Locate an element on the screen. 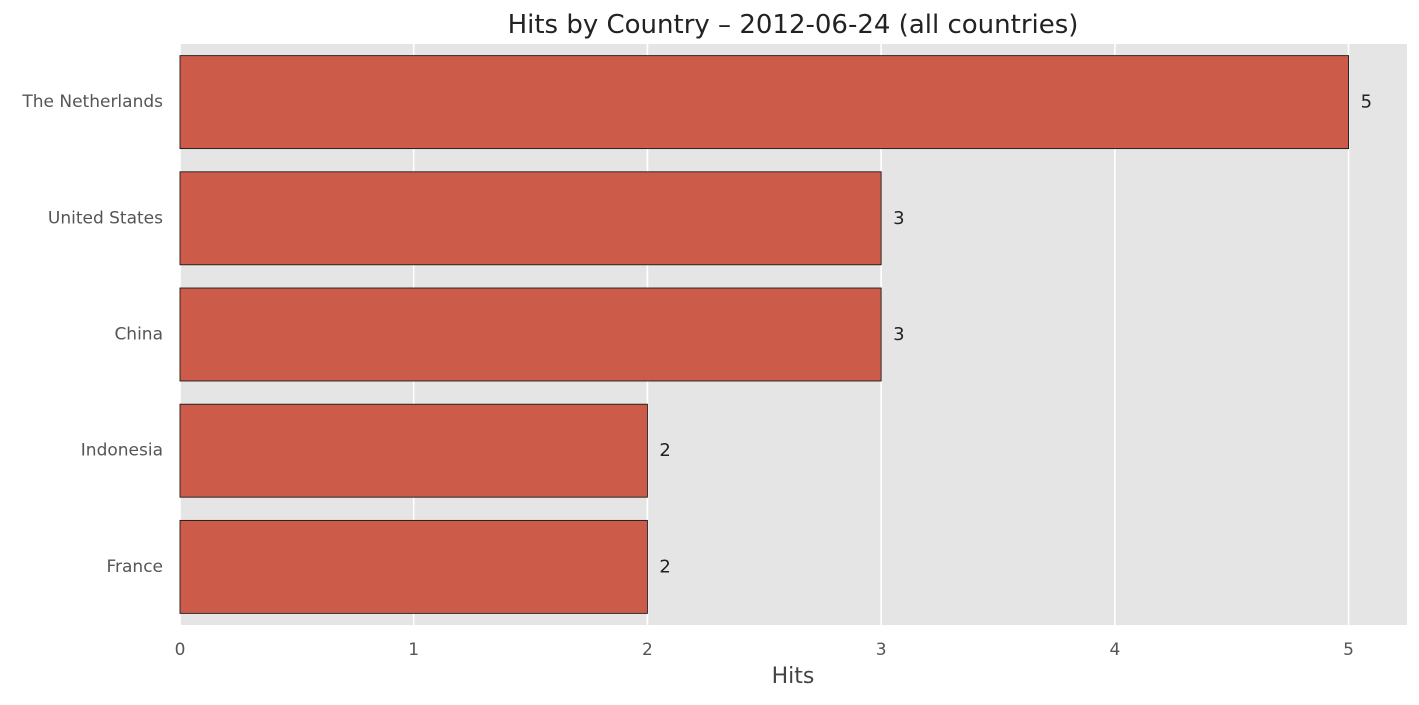 Image resolution: width=1419 pixels, height=705 pixels. y-tick-label-china: China is located at coordinates (138, 335).